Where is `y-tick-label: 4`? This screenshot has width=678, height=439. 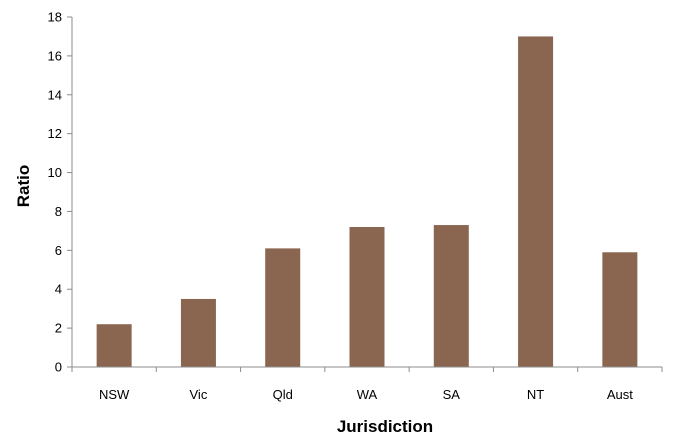
y-tick-label: 4 is located at coordinates (58, 289).